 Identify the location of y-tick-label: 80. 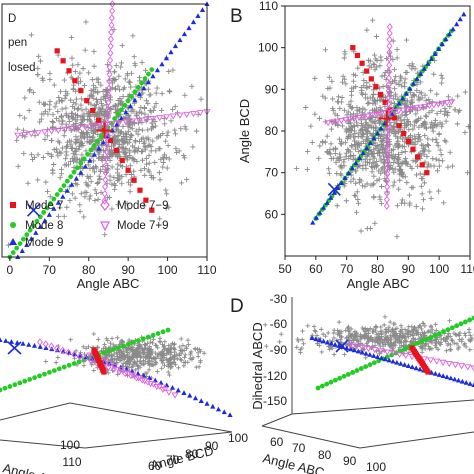
(272, 131).